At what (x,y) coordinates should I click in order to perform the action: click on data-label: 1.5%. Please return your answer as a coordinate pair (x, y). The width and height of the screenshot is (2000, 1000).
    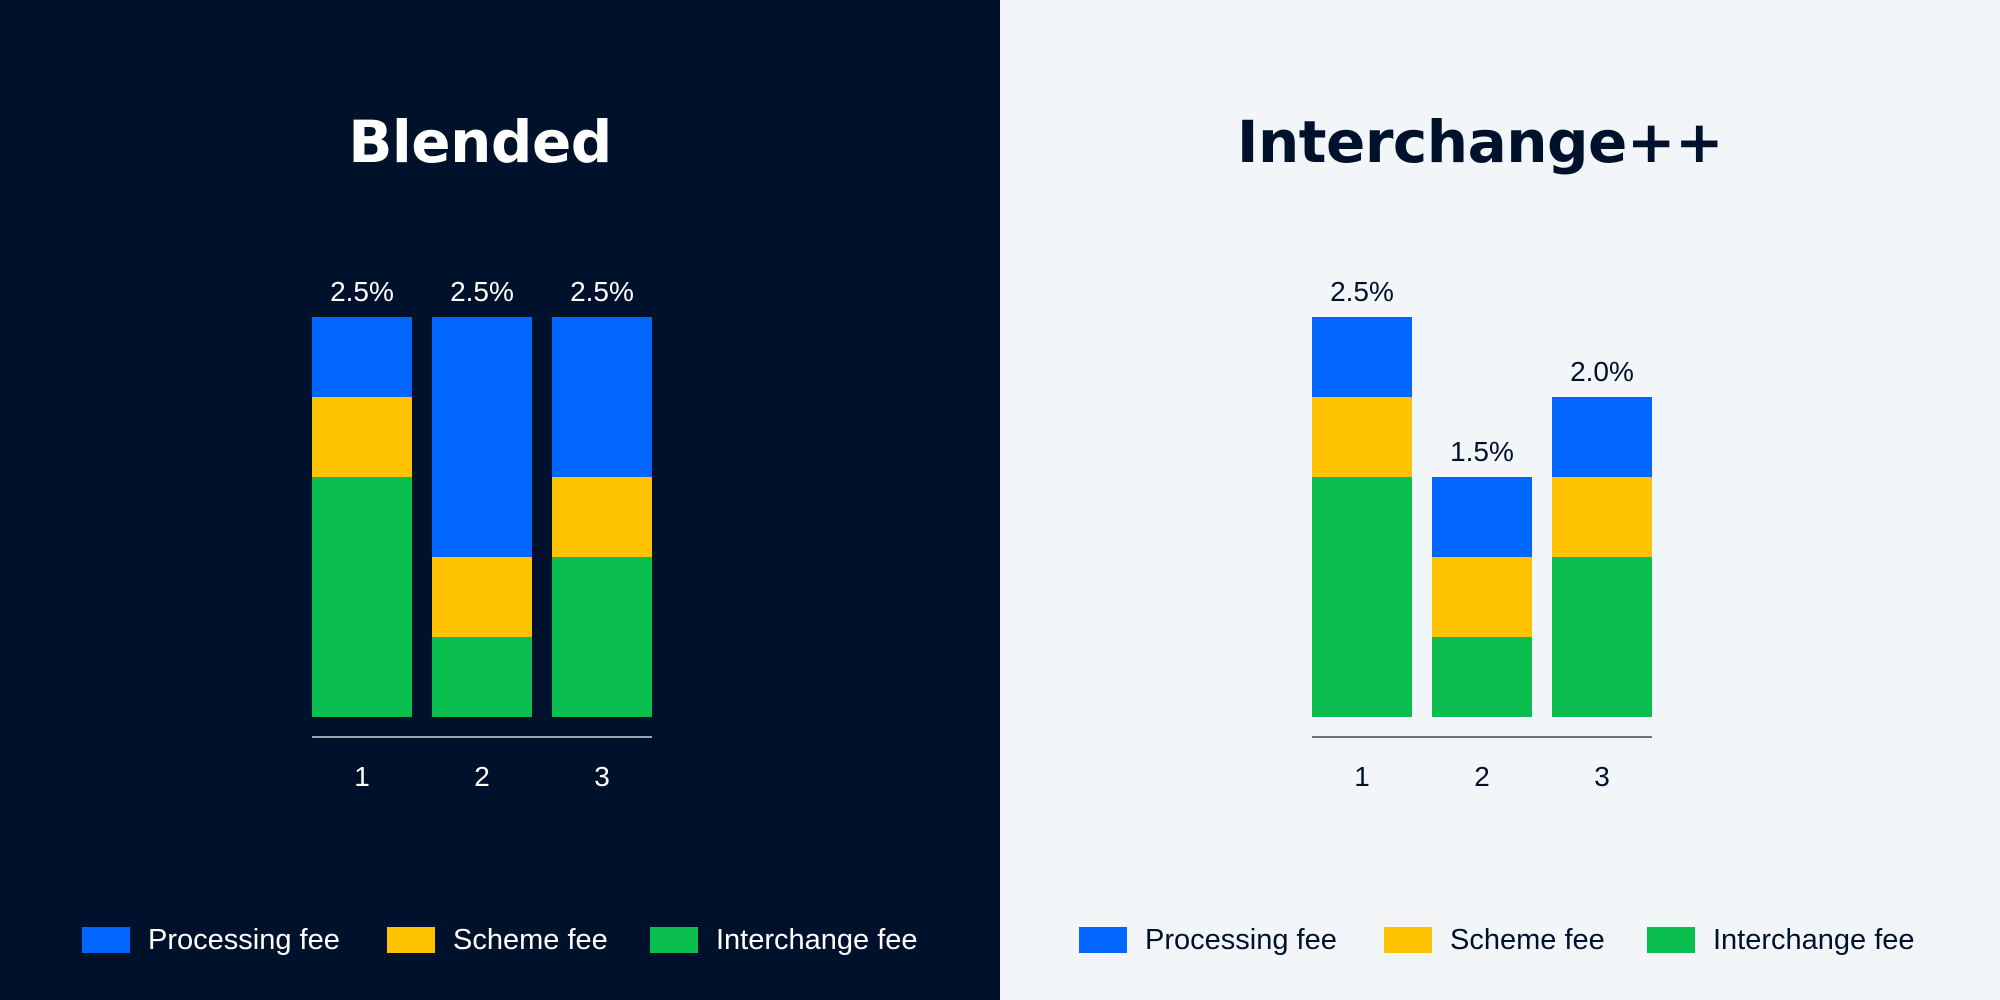
    Looking at the image, I should click on (1482, 451).